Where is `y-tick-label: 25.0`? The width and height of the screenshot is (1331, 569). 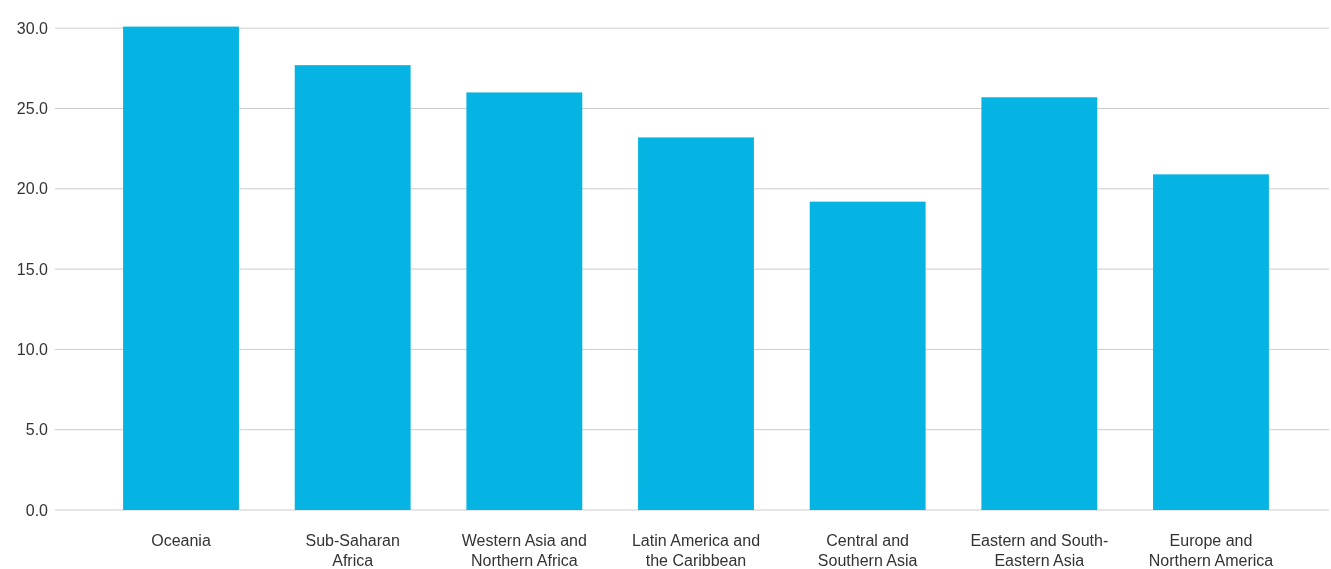 y-tick-label: 25.0 is located at coordinates (32, 109).